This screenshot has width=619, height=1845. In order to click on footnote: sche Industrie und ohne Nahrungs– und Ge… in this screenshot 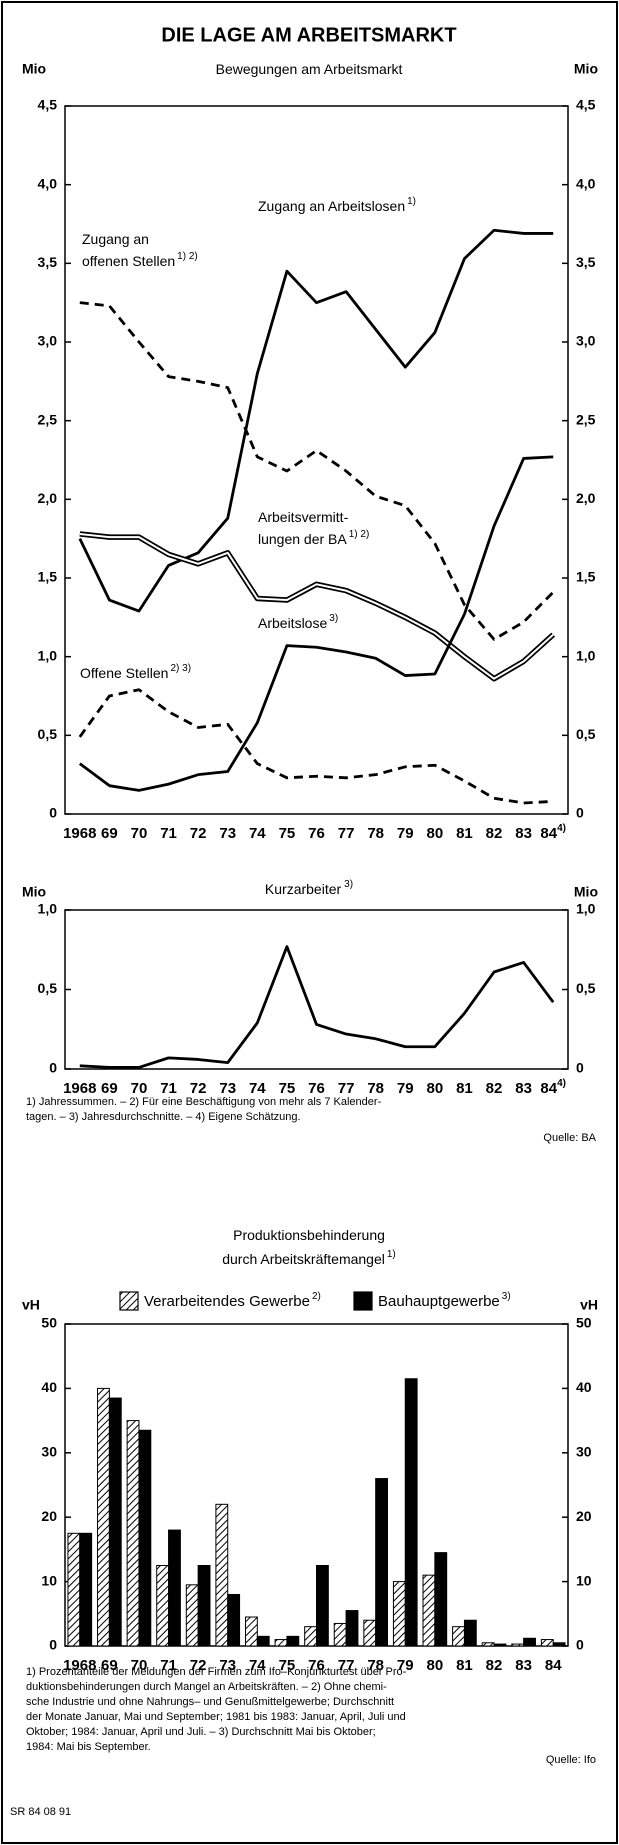, I will do `click(210, 1702)`.